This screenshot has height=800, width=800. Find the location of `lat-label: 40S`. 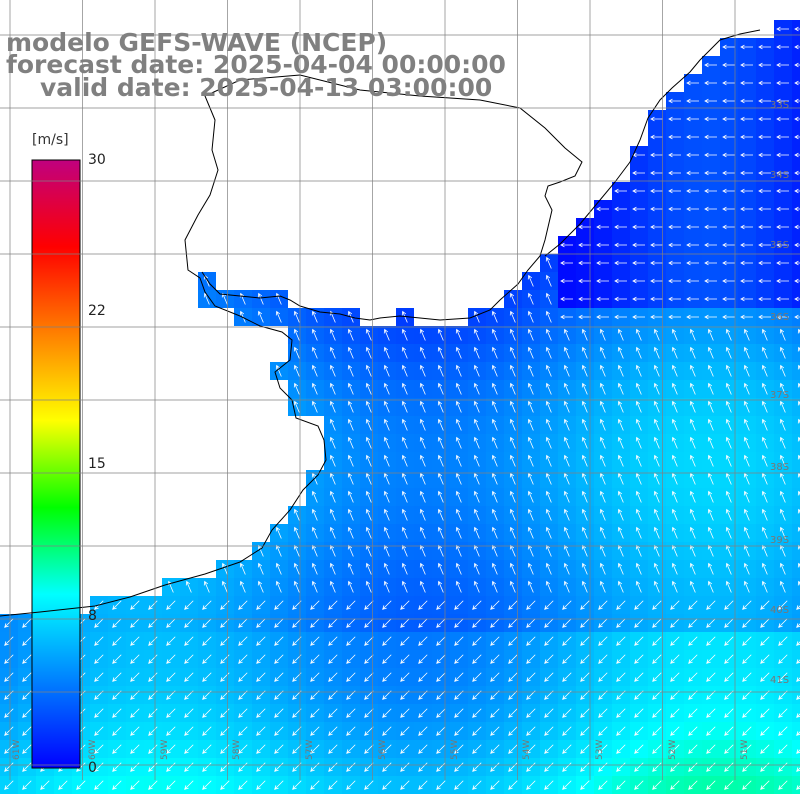

lat-label: 40S is located at coordinates (780, 610).